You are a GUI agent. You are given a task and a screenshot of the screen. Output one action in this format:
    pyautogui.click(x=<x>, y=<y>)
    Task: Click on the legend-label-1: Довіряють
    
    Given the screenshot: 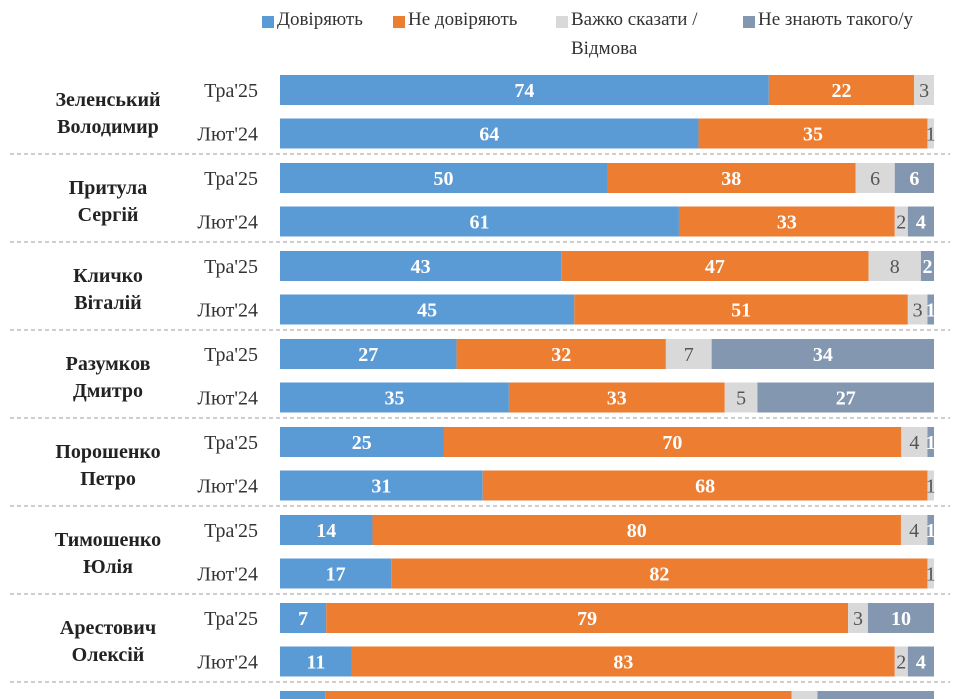 What is the action you would take?
    pyautogui.click(x=320, y=19)
    